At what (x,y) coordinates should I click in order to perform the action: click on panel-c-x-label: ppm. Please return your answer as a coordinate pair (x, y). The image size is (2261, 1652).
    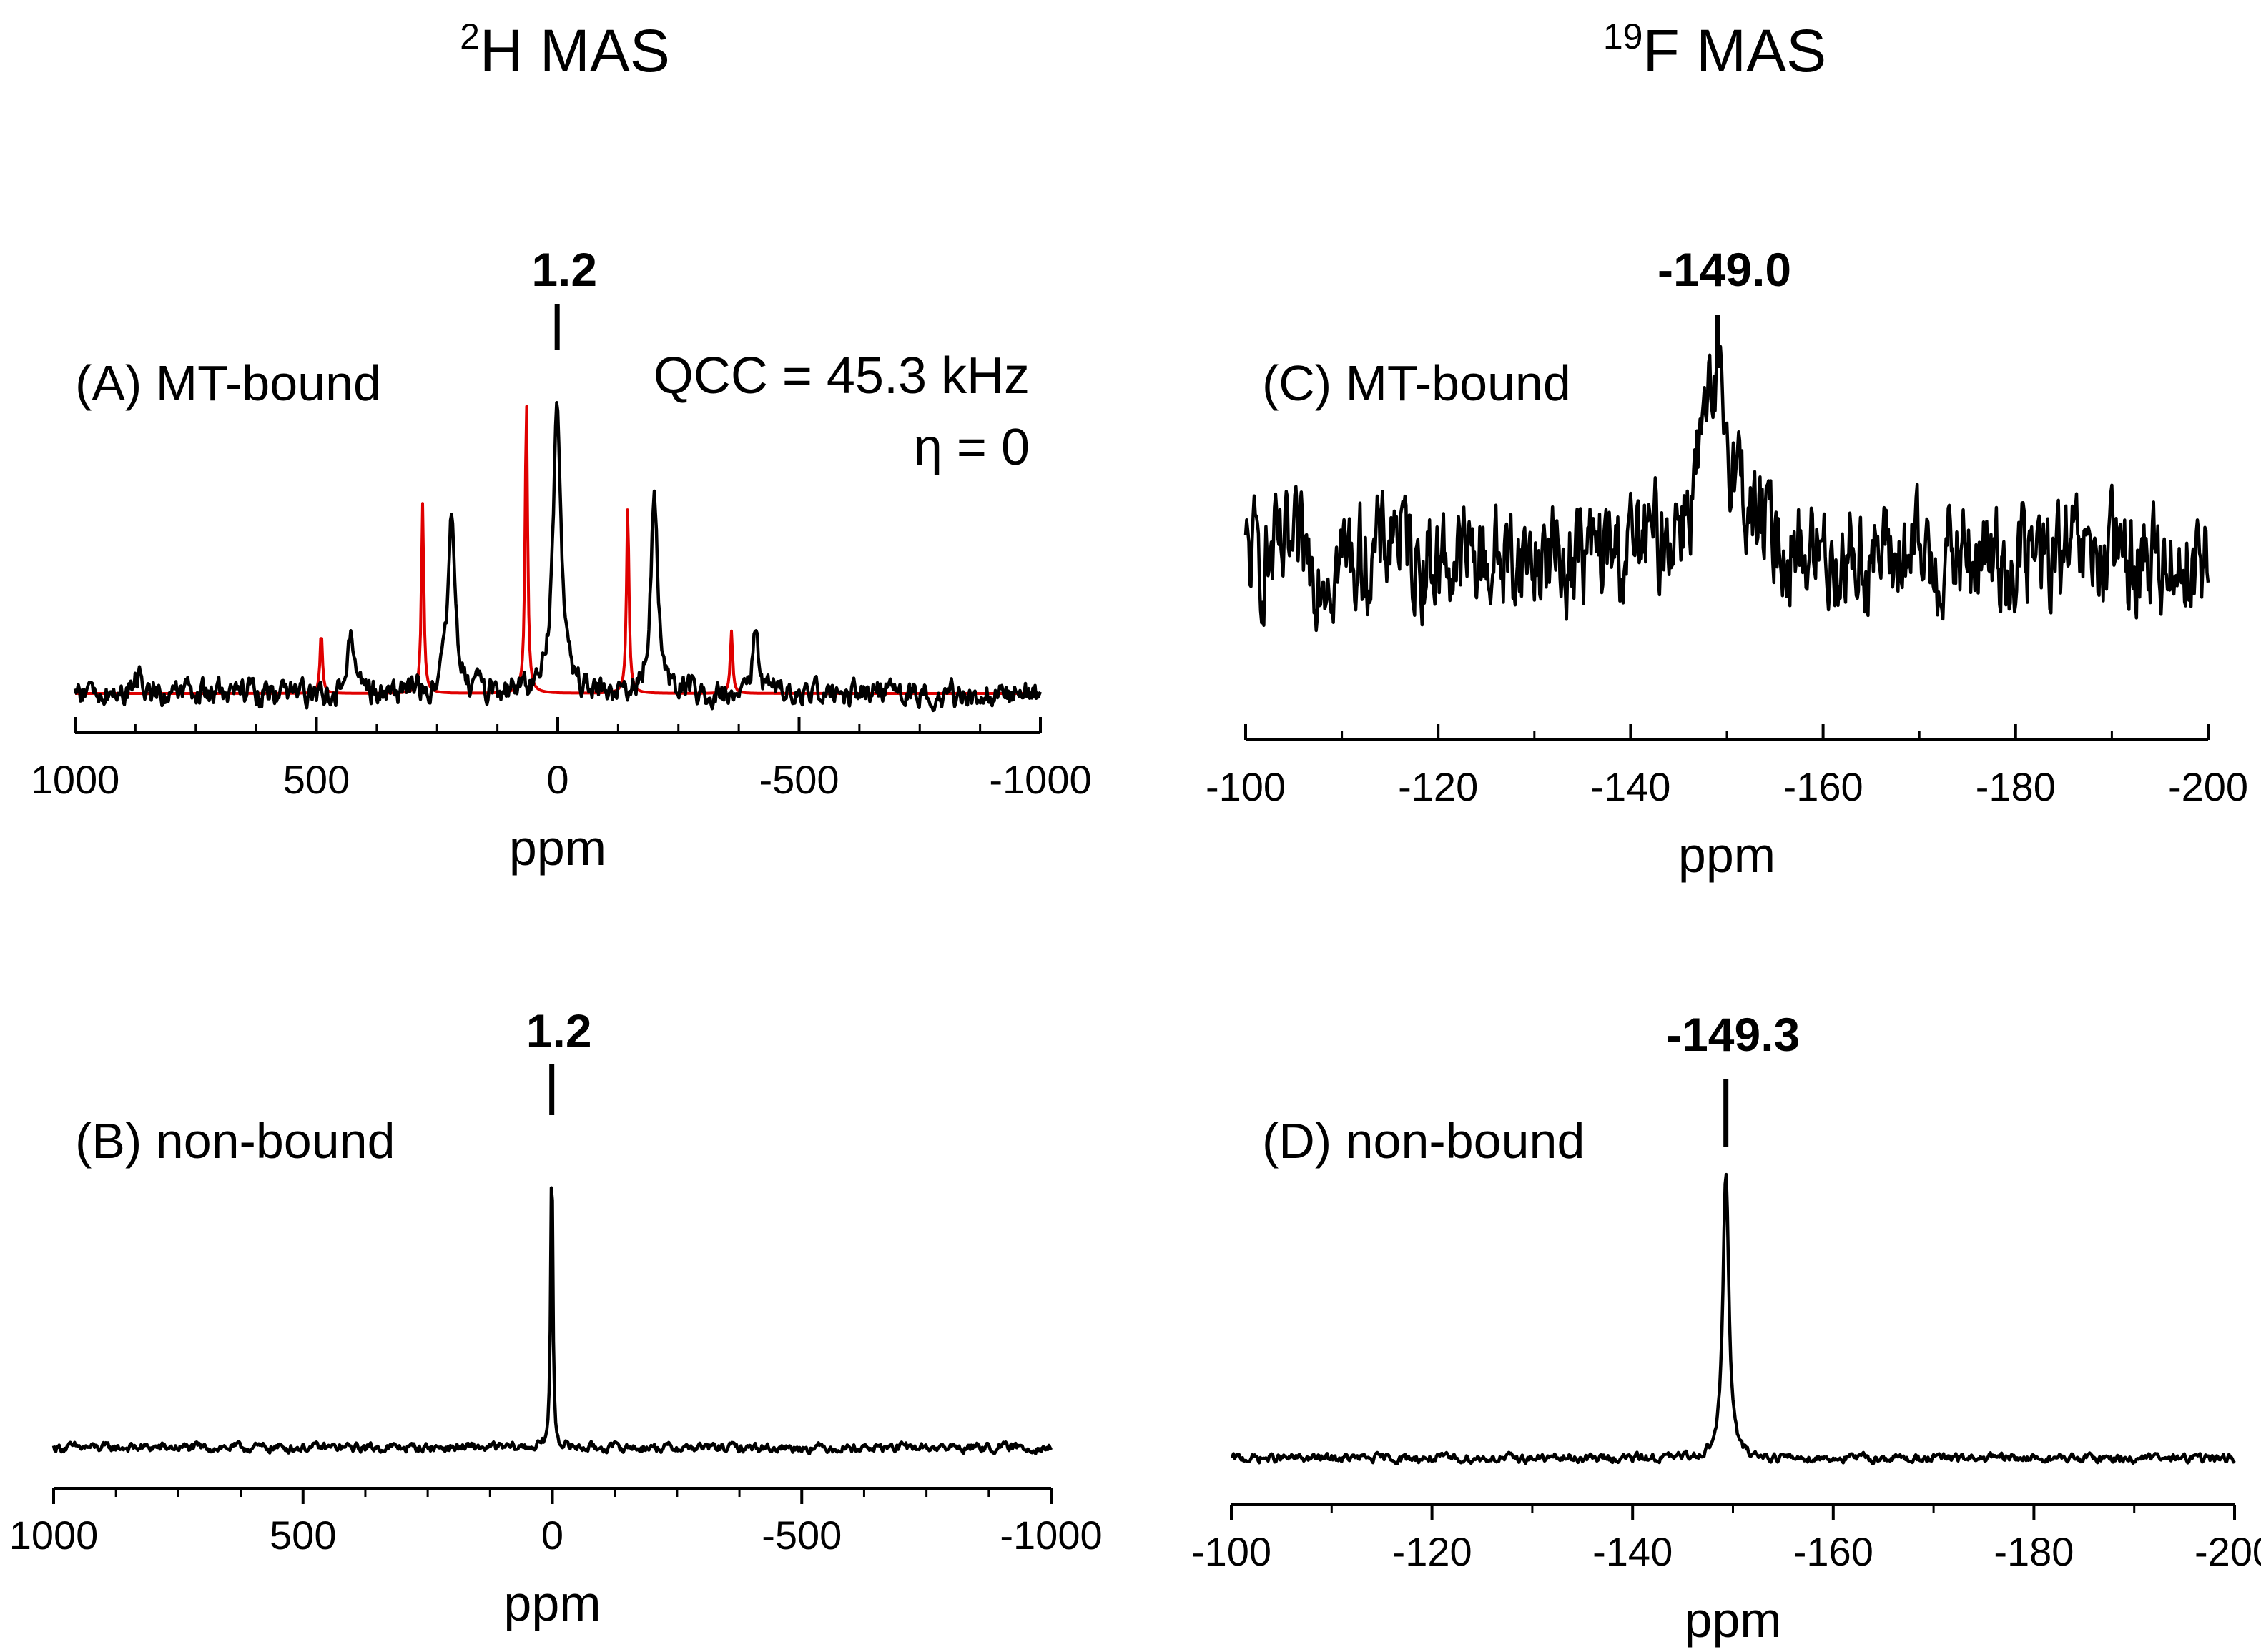
    Looking at the image, I should click on (1726, 855).